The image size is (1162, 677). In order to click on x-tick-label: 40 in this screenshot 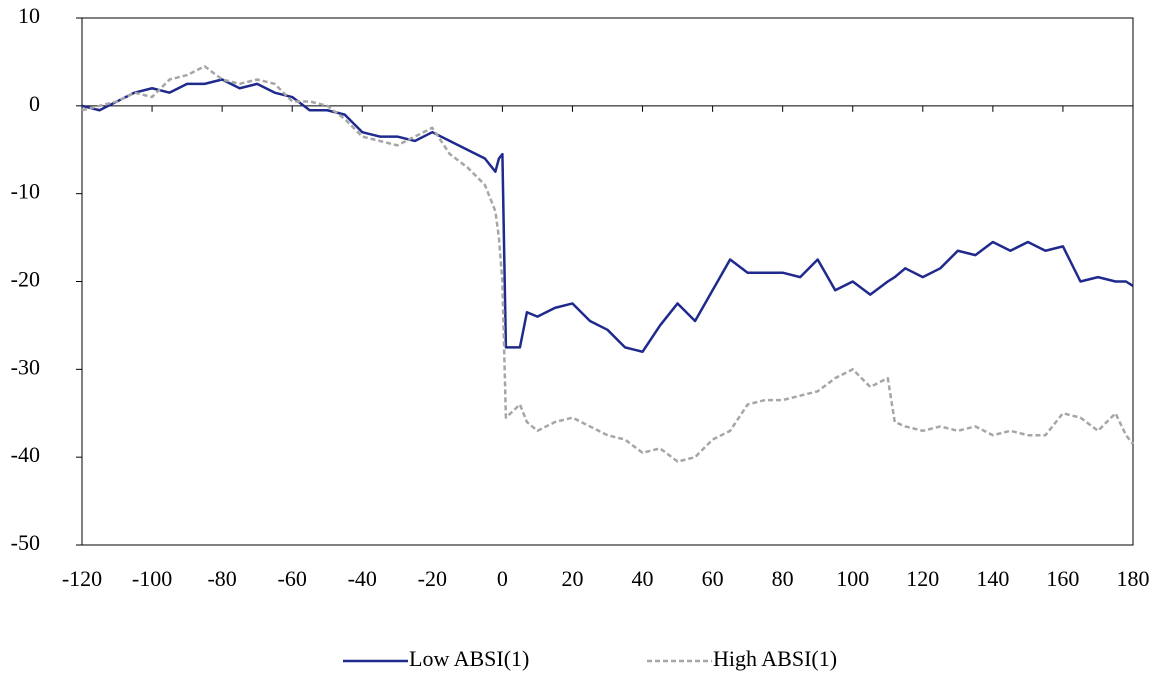, I will do `click(643, 578)`.